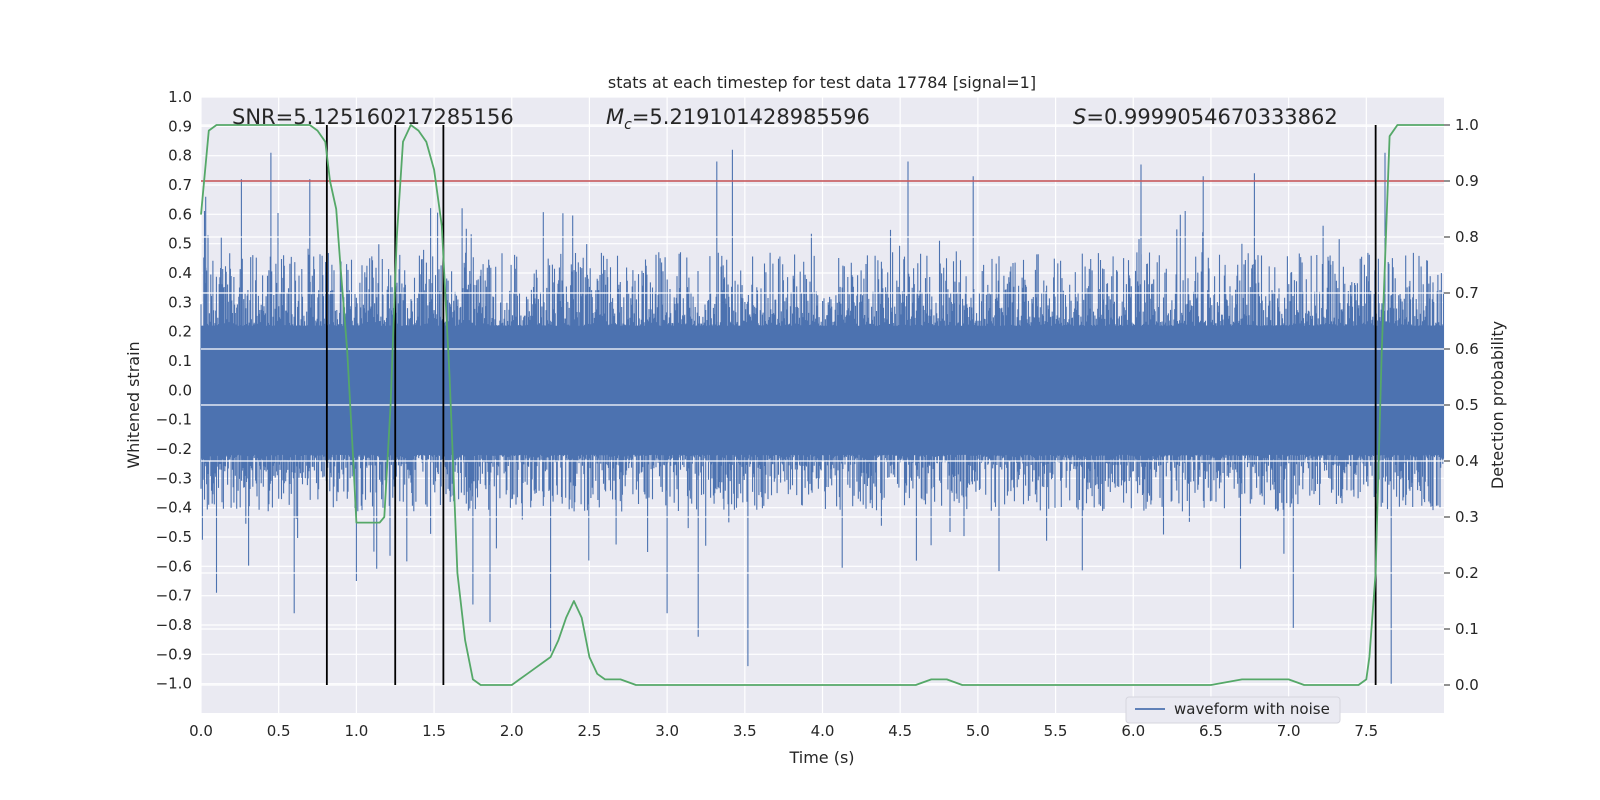  I want to click on x-tick-label: 6.0, so click(1133, 731).